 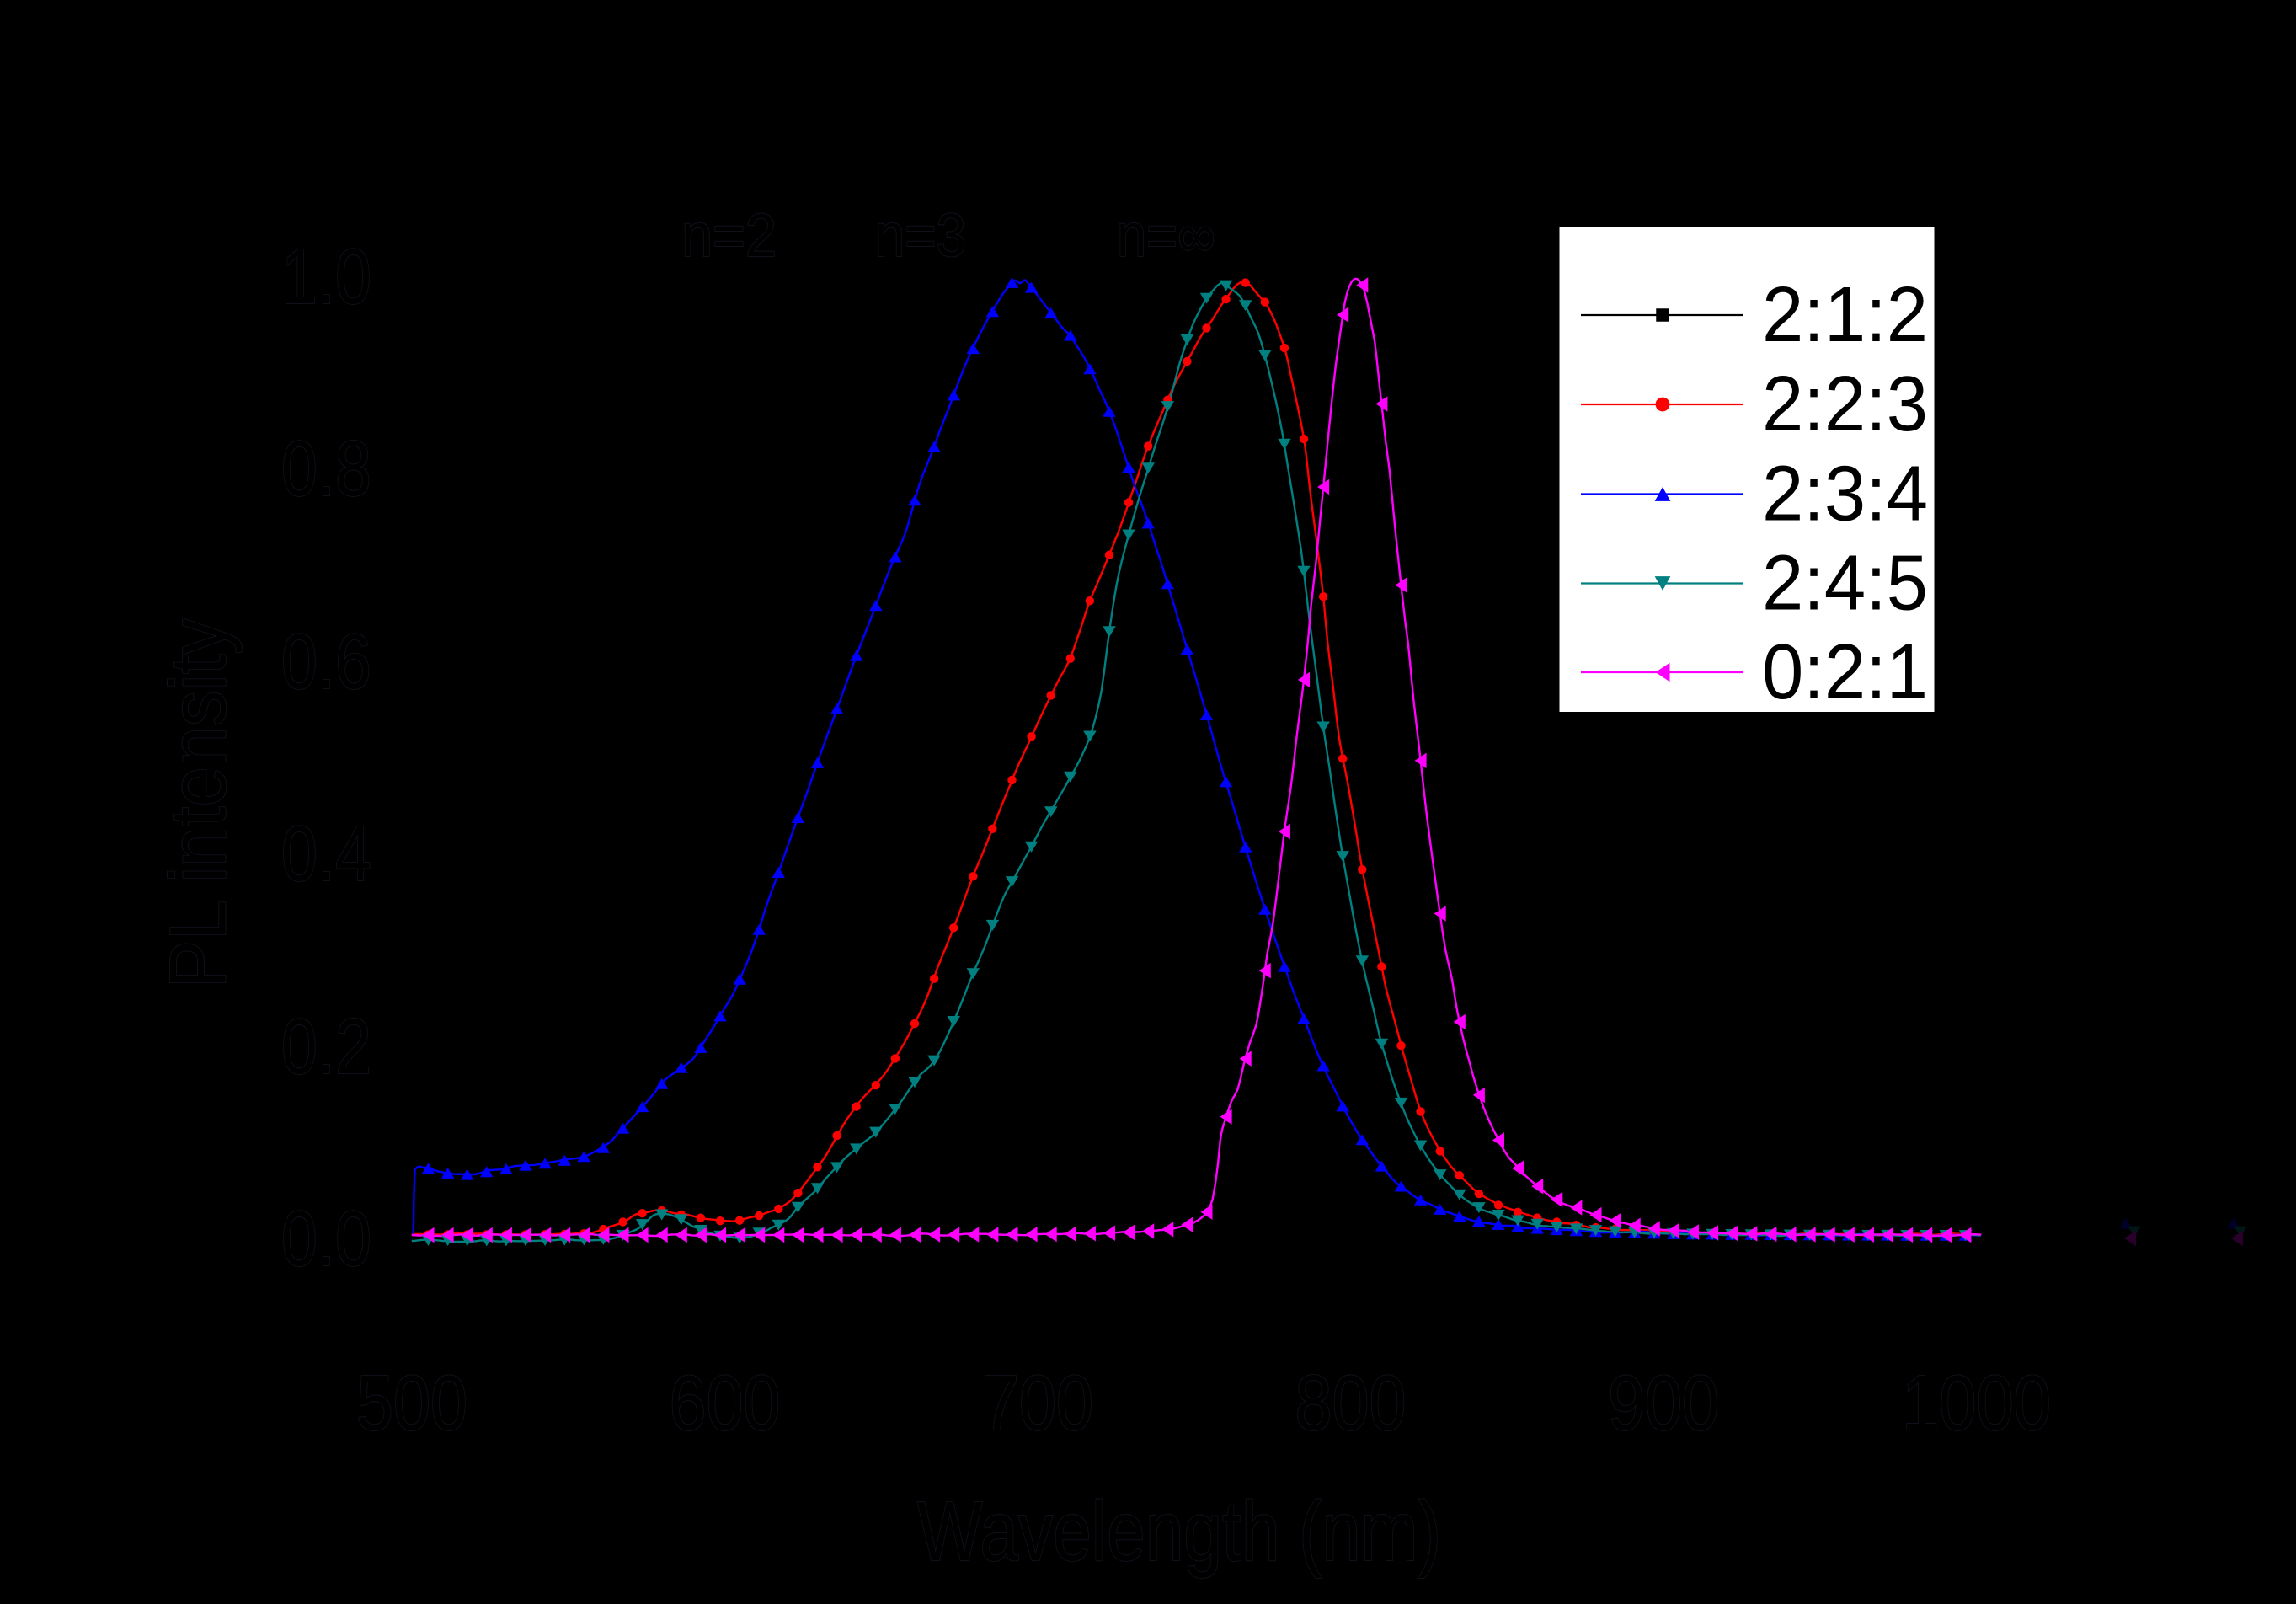 What do you see at coordinates (198, 803) in the screenshot?
I see `svg-text: PL intensity` at bounding box center [198, 803].